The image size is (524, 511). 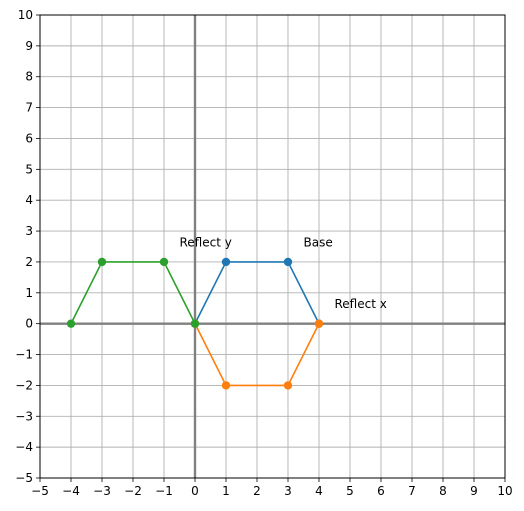 I want to click on y-ticks: −5 −4 −3 −2 −1 0 1 2 3 4 5 6 7 8 9 10, so click(x=27, y=246).